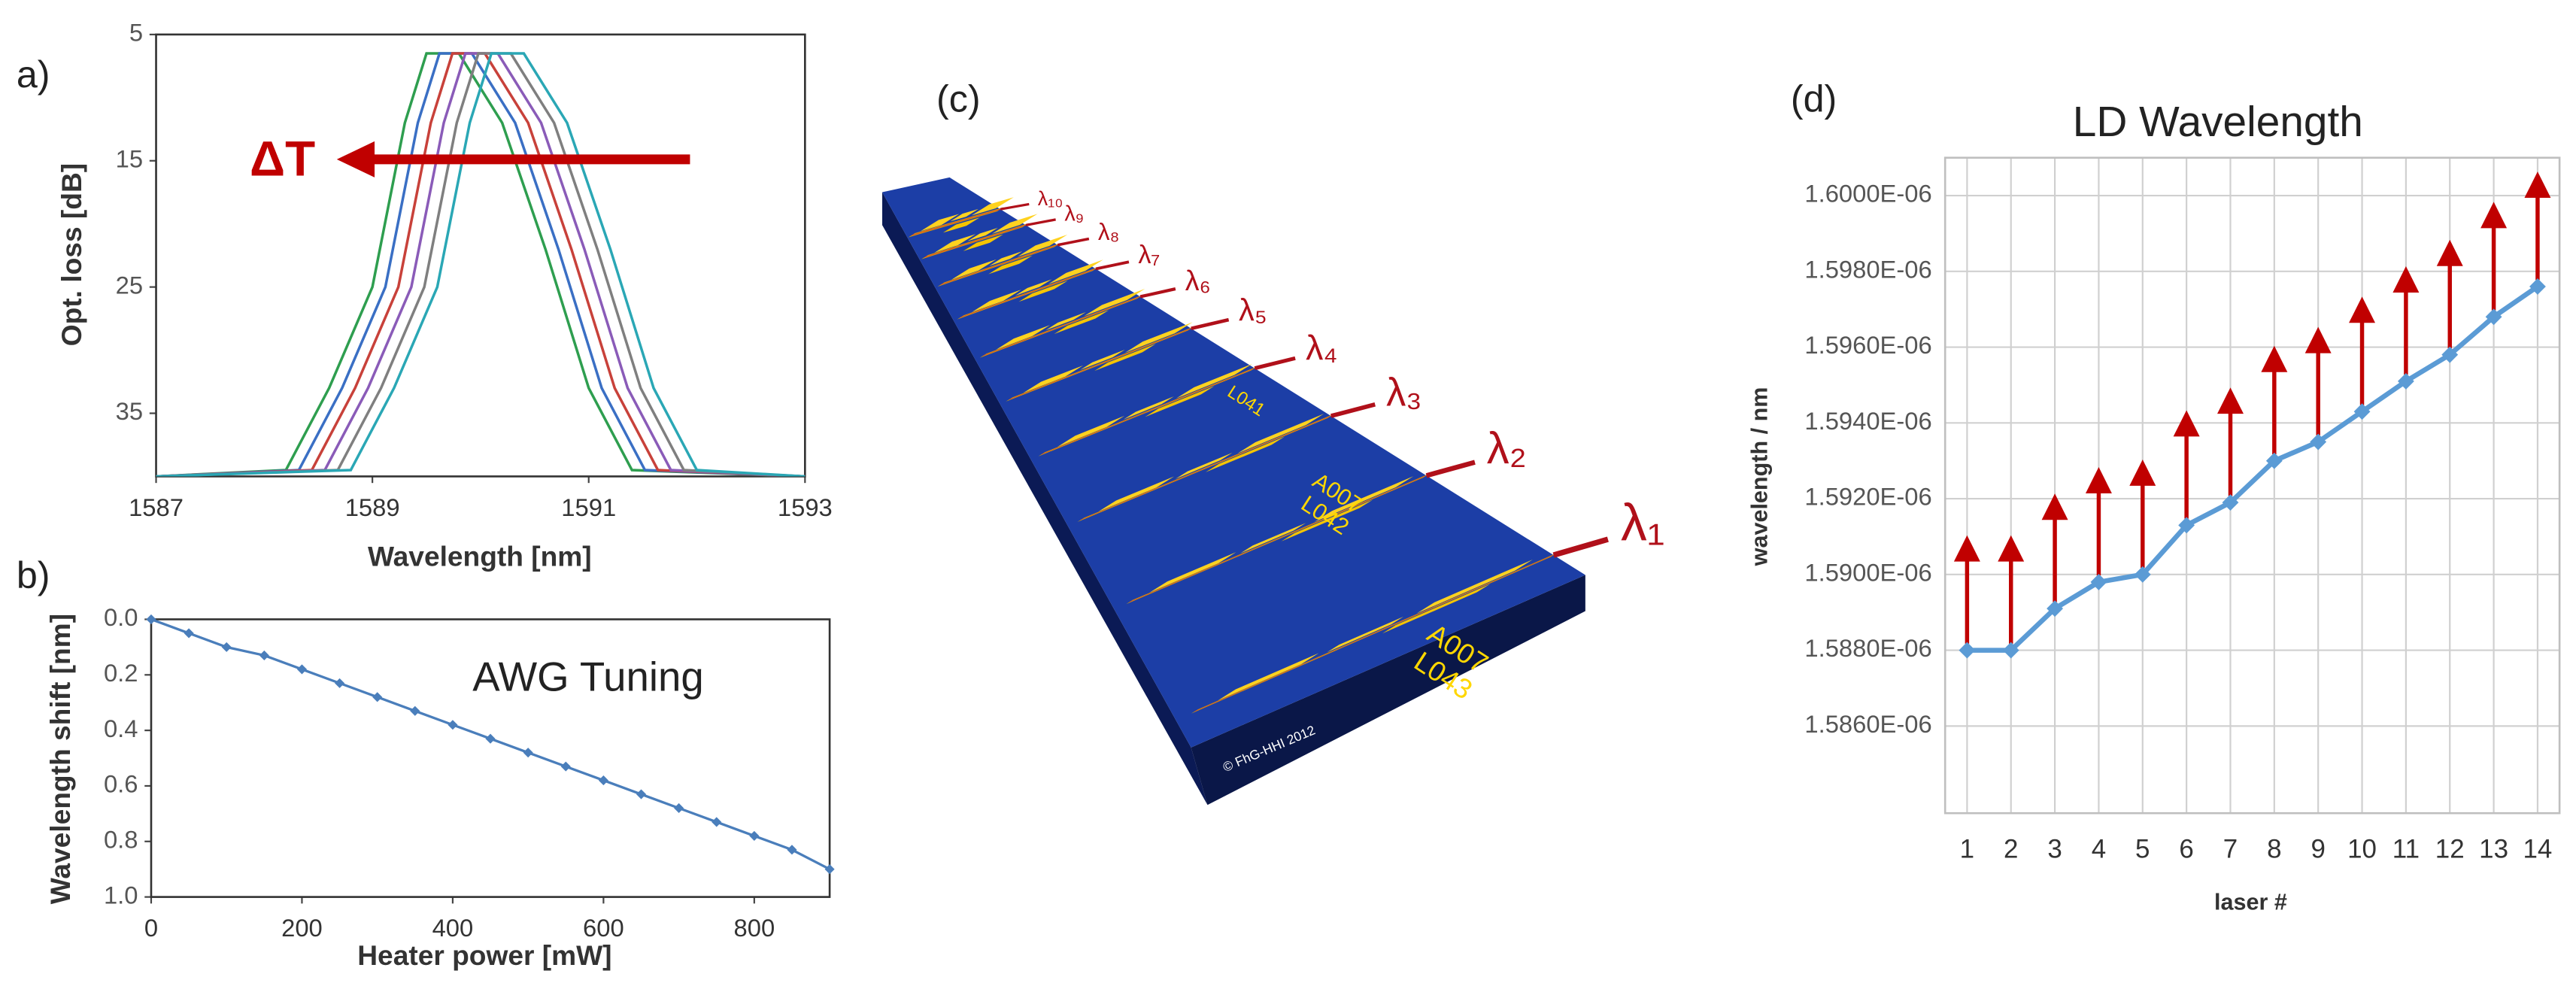 The width and height of the screenshot is (2576, 986). Describe the element at coordinates (2362, 849) in the screenshot. I see `x-tick-label: 10` at that location.